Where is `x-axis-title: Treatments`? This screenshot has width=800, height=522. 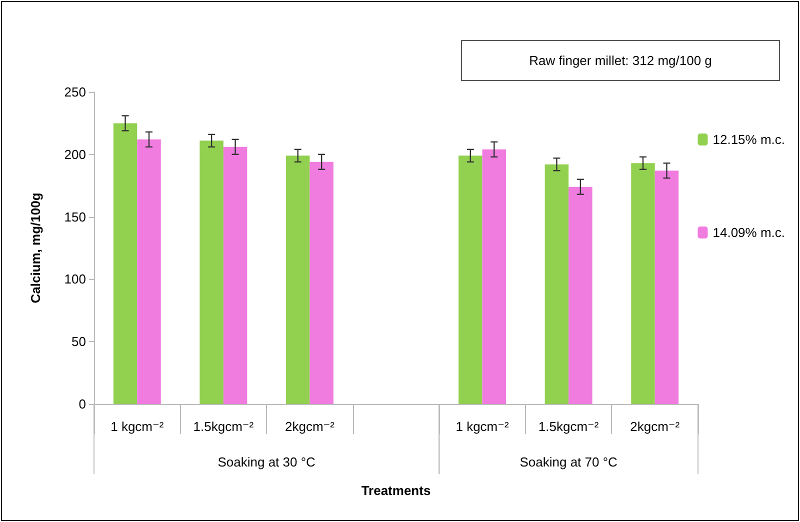 x-axis-title: Treatments is located at coordinates (396, 490).